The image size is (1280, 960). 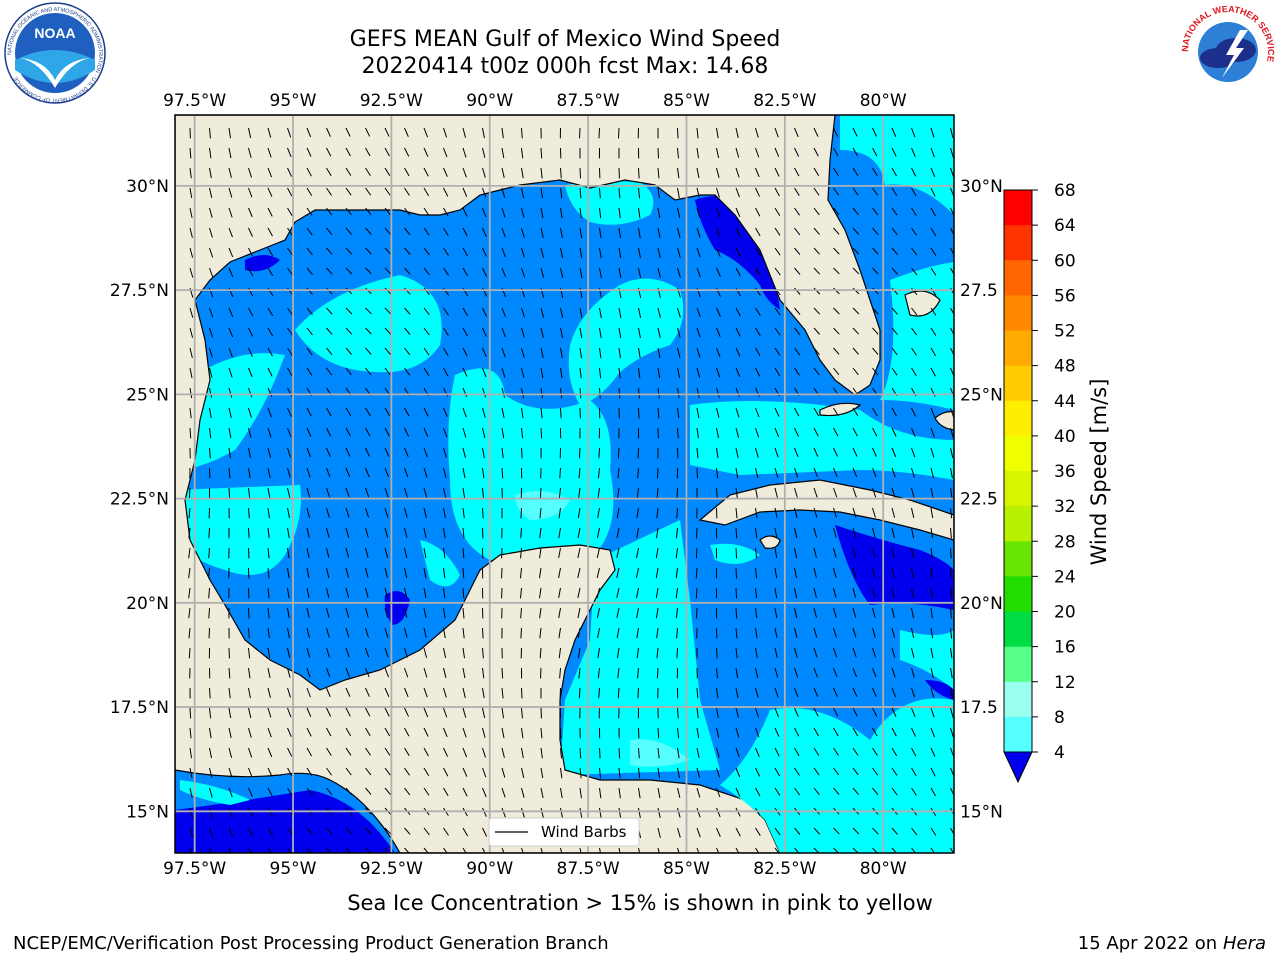 I want to click on lon-label-bottom: 85°W, so click(x=686, y=869).